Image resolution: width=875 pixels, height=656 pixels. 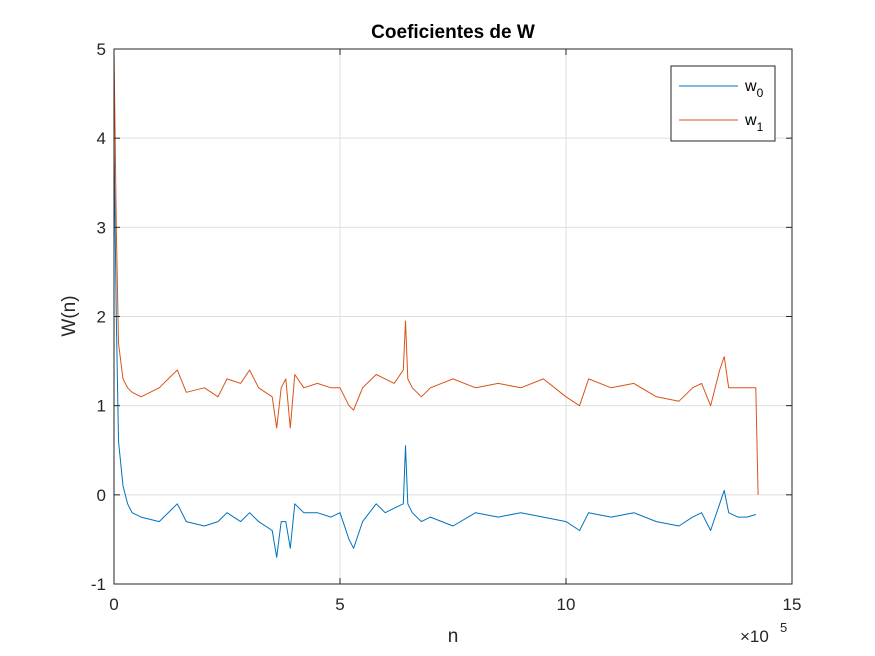 I want to click on legend-label-w1: w1, so click(x=754, y=123).